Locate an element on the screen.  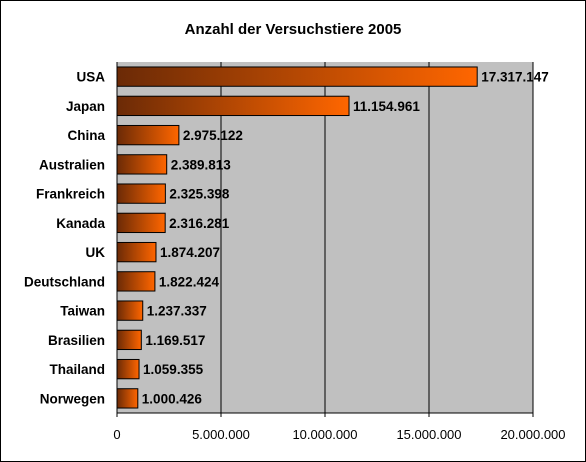
data-label: 1.000.426 is located at coordinates (172, 398).